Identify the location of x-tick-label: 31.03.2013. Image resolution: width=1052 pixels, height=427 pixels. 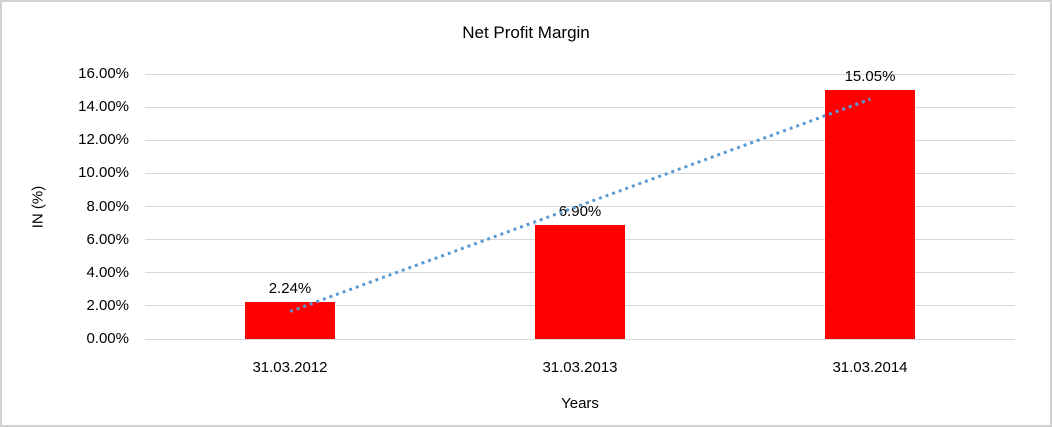
(580, 367).